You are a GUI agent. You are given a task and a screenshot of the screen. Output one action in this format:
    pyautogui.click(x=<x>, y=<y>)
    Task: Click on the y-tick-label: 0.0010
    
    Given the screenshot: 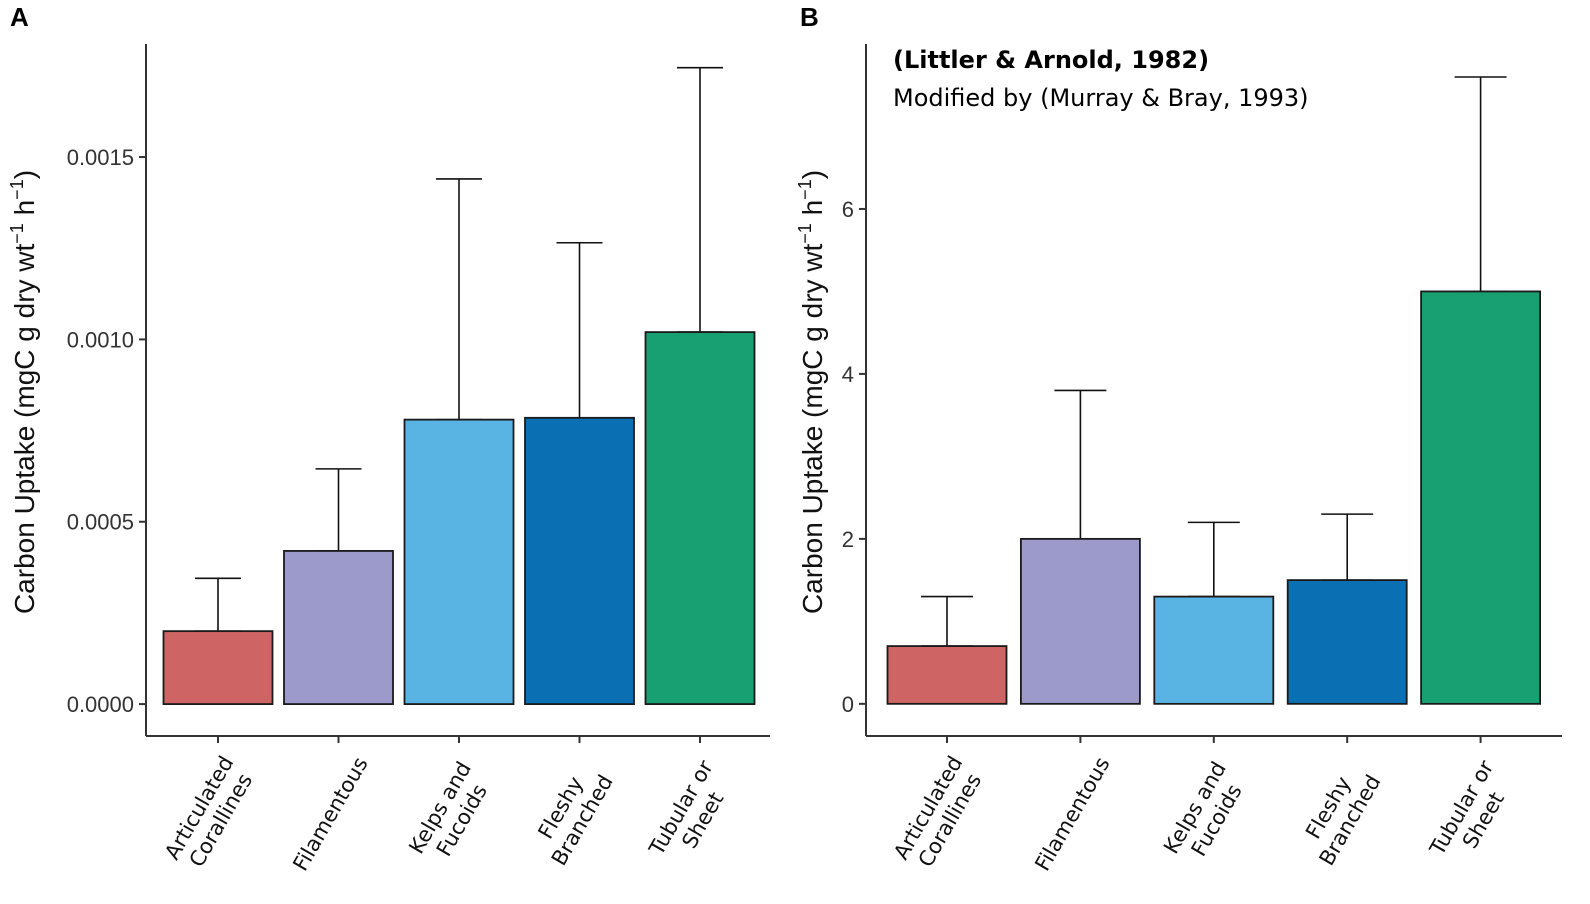 What is the action you would take?
    pyautogui.click(x=100, y=339)
    